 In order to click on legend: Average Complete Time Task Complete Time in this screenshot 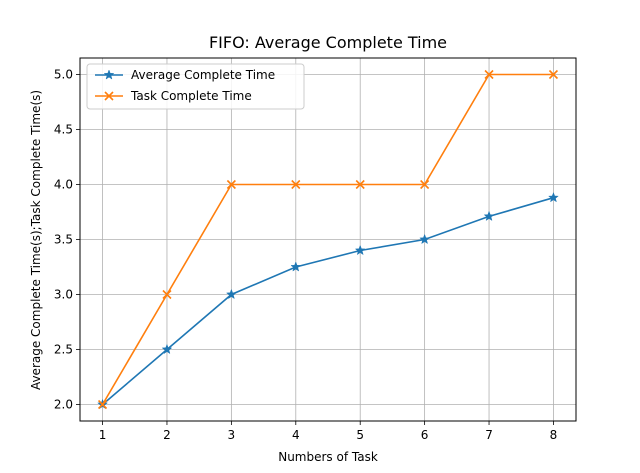, I will do `click(195, 86)`.